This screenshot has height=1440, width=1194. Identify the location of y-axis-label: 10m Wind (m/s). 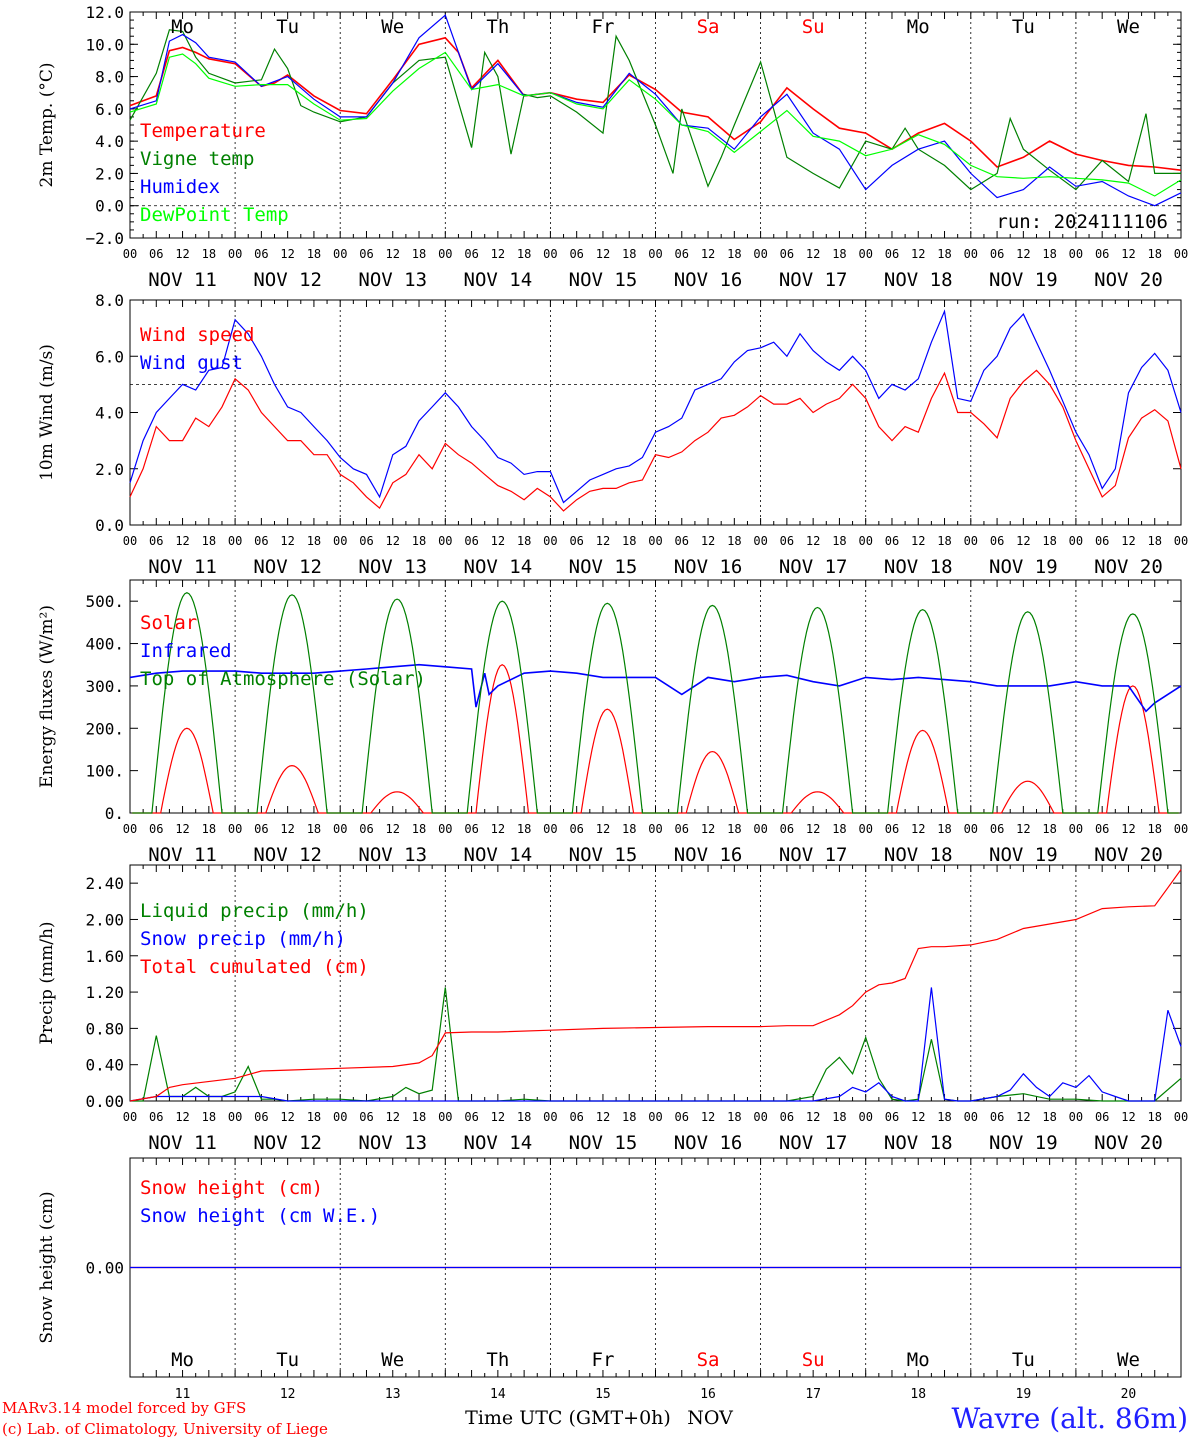
(47, 412).